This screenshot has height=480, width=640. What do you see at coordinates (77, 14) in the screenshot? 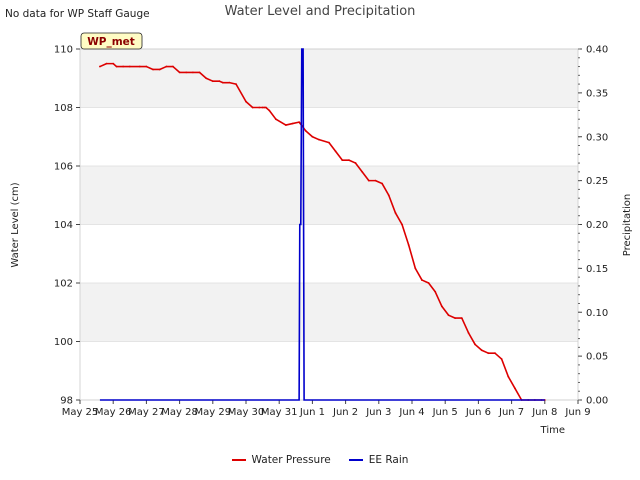
I see `no-data-notice: No data for WP Staff Gauge` at bounding box center [77, 14].